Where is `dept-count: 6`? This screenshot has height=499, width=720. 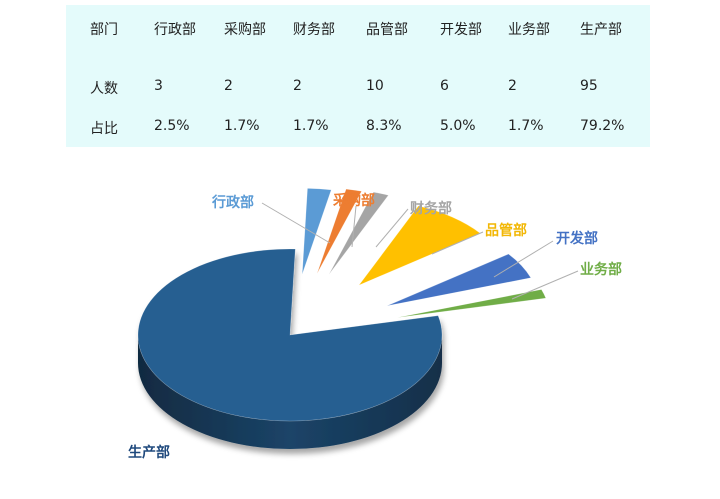 dept-count: 6 is located at coordinates (444, 86).